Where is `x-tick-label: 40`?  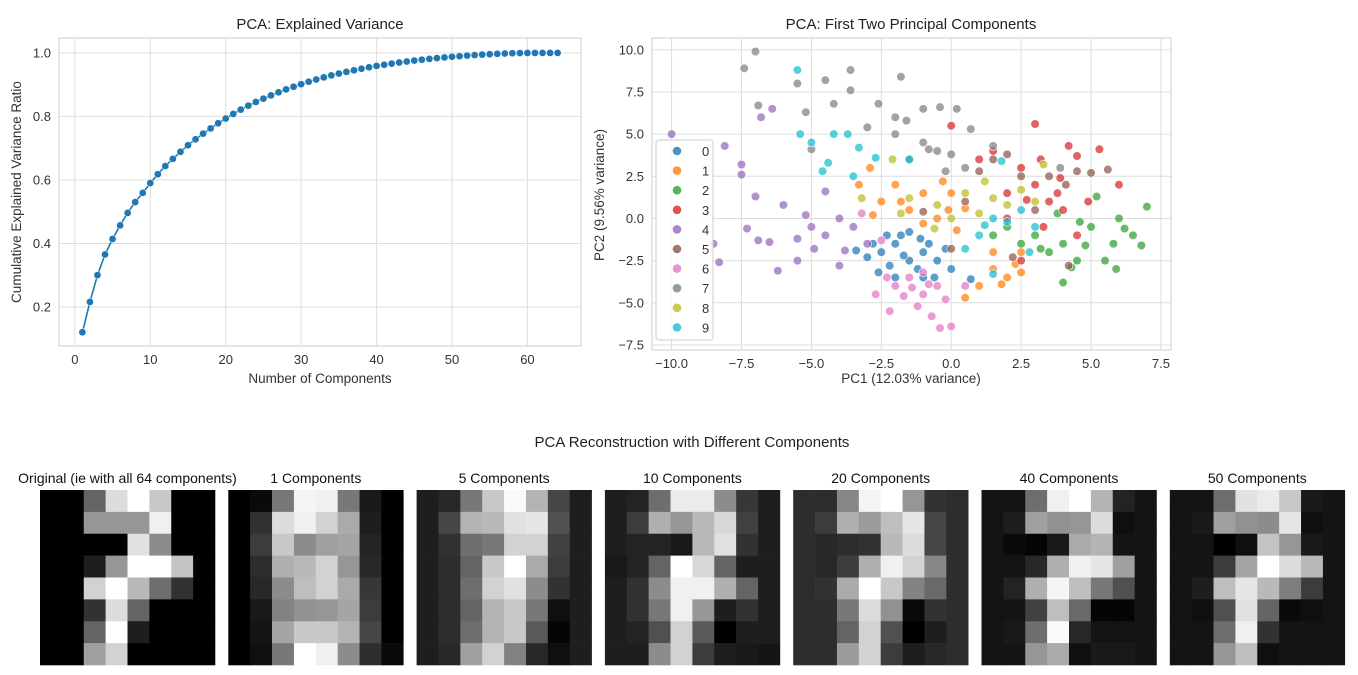 x-tick-label: 40 is located at coordinates (376, 359).